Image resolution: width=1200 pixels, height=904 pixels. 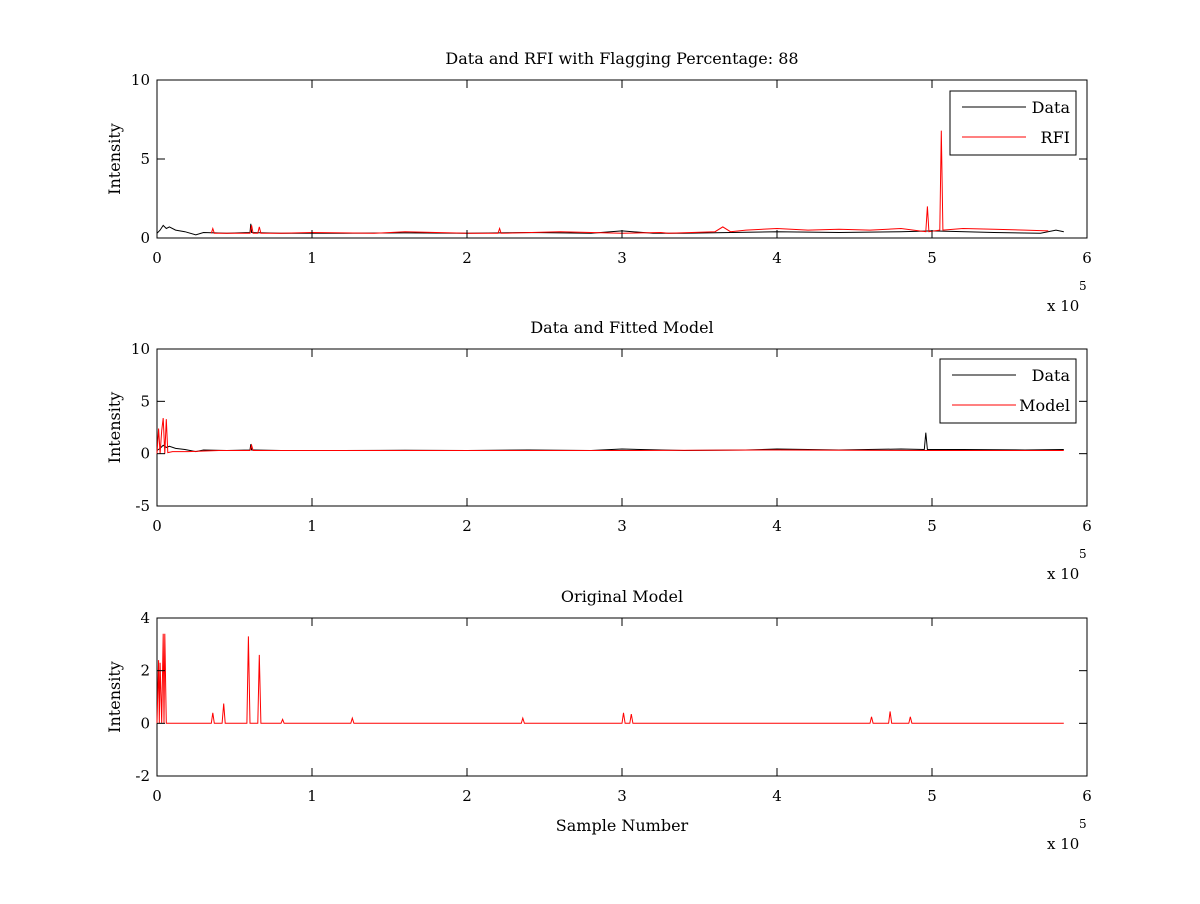 I want to click on legend: Data RFI, so click(x=1013, y=123).